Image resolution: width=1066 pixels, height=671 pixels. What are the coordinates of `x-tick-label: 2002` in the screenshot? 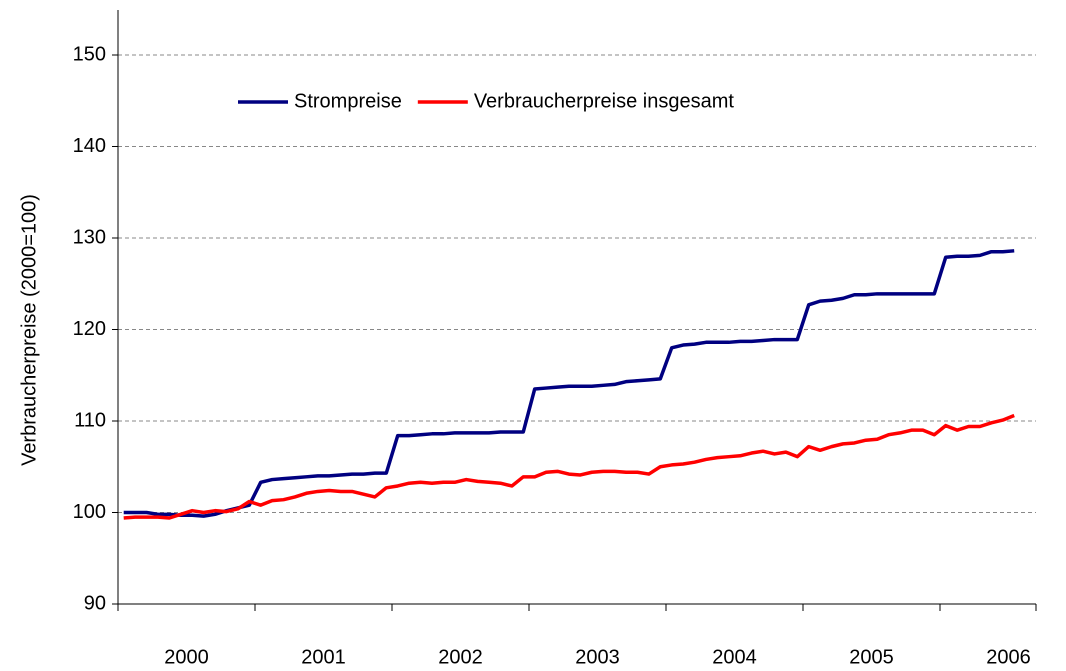 It's located at (460, 657).